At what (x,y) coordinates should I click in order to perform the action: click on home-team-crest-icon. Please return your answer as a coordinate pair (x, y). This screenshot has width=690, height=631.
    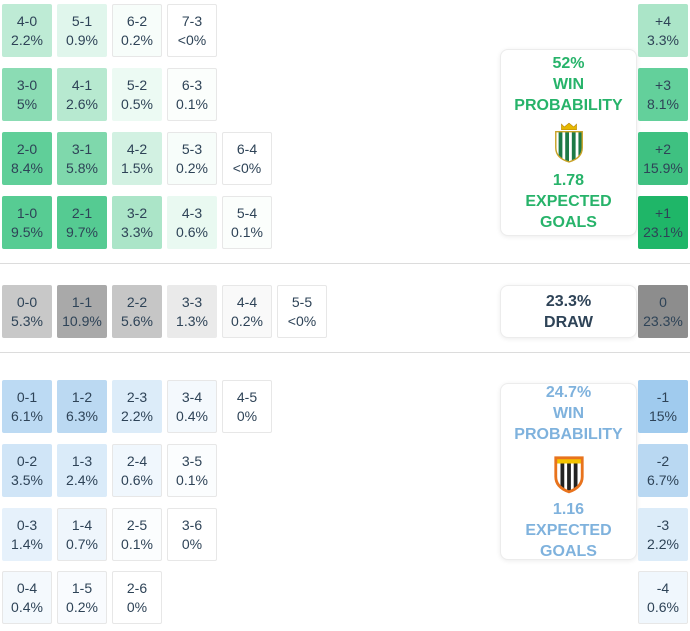
    Looking at the image, I should click on (568, 142).